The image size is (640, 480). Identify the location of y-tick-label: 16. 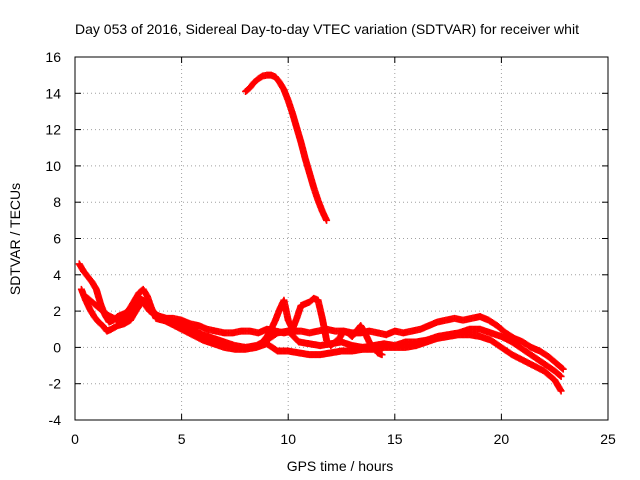
(53, 57).